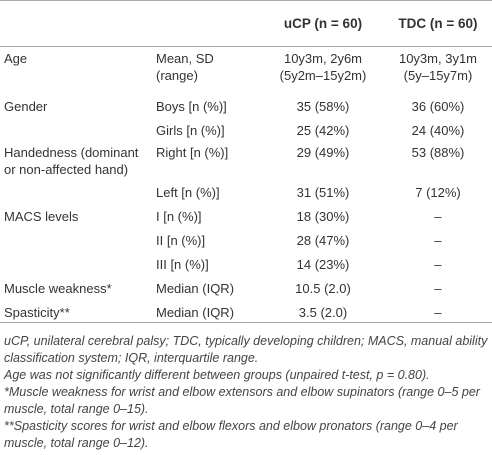  What do you see at coordinates (192, 152) in the screenshot?
I see `row-measure: Right [n (%)]` at bounding box center [192, 152].